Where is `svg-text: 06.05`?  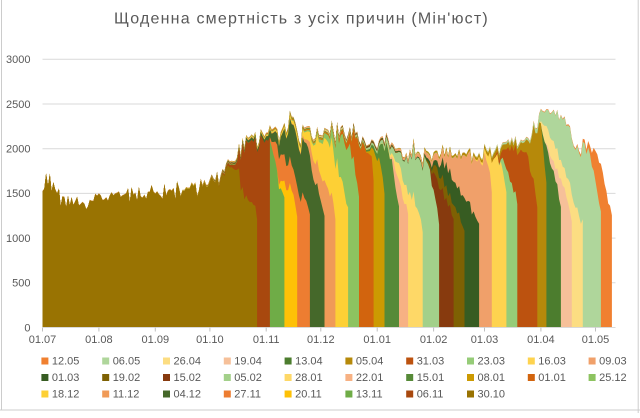
svg-text: 06.05 is located at coordinates (127, 362).